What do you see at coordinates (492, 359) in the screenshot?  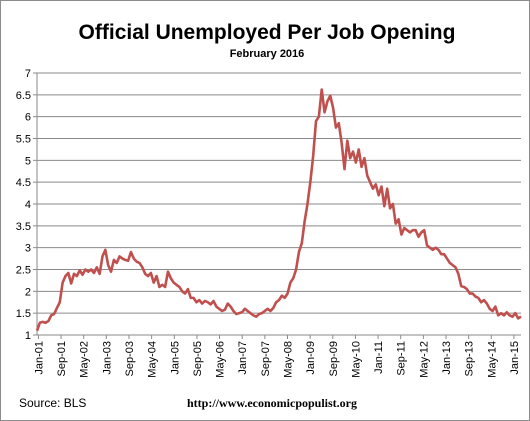 I see `x-tick-label: May-14` at bounding box center [492, 359].